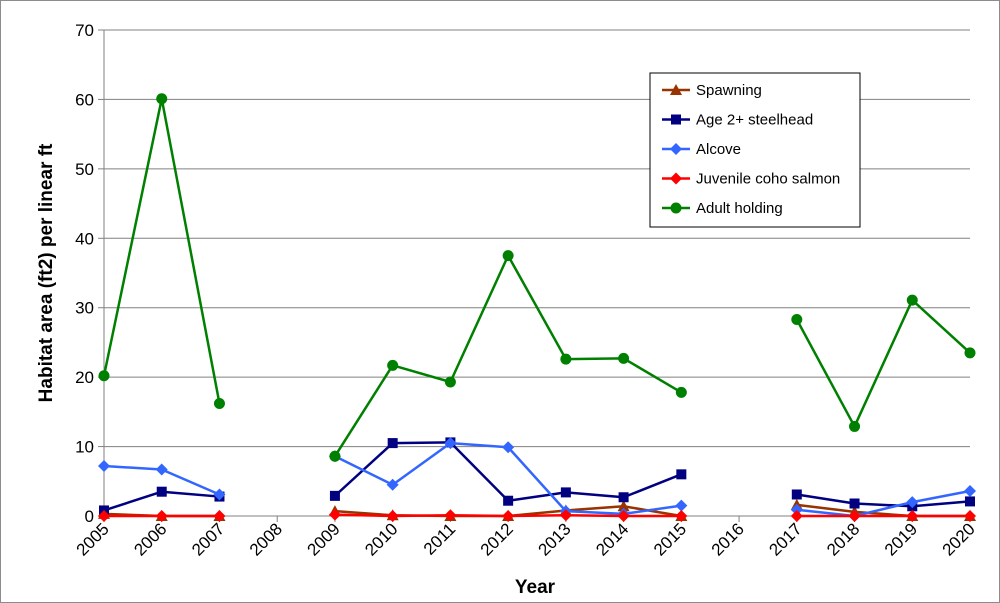  Describe the element at coordinates (439, 538) in the screenshot. I see `x-tick-label: 2011` at that location.